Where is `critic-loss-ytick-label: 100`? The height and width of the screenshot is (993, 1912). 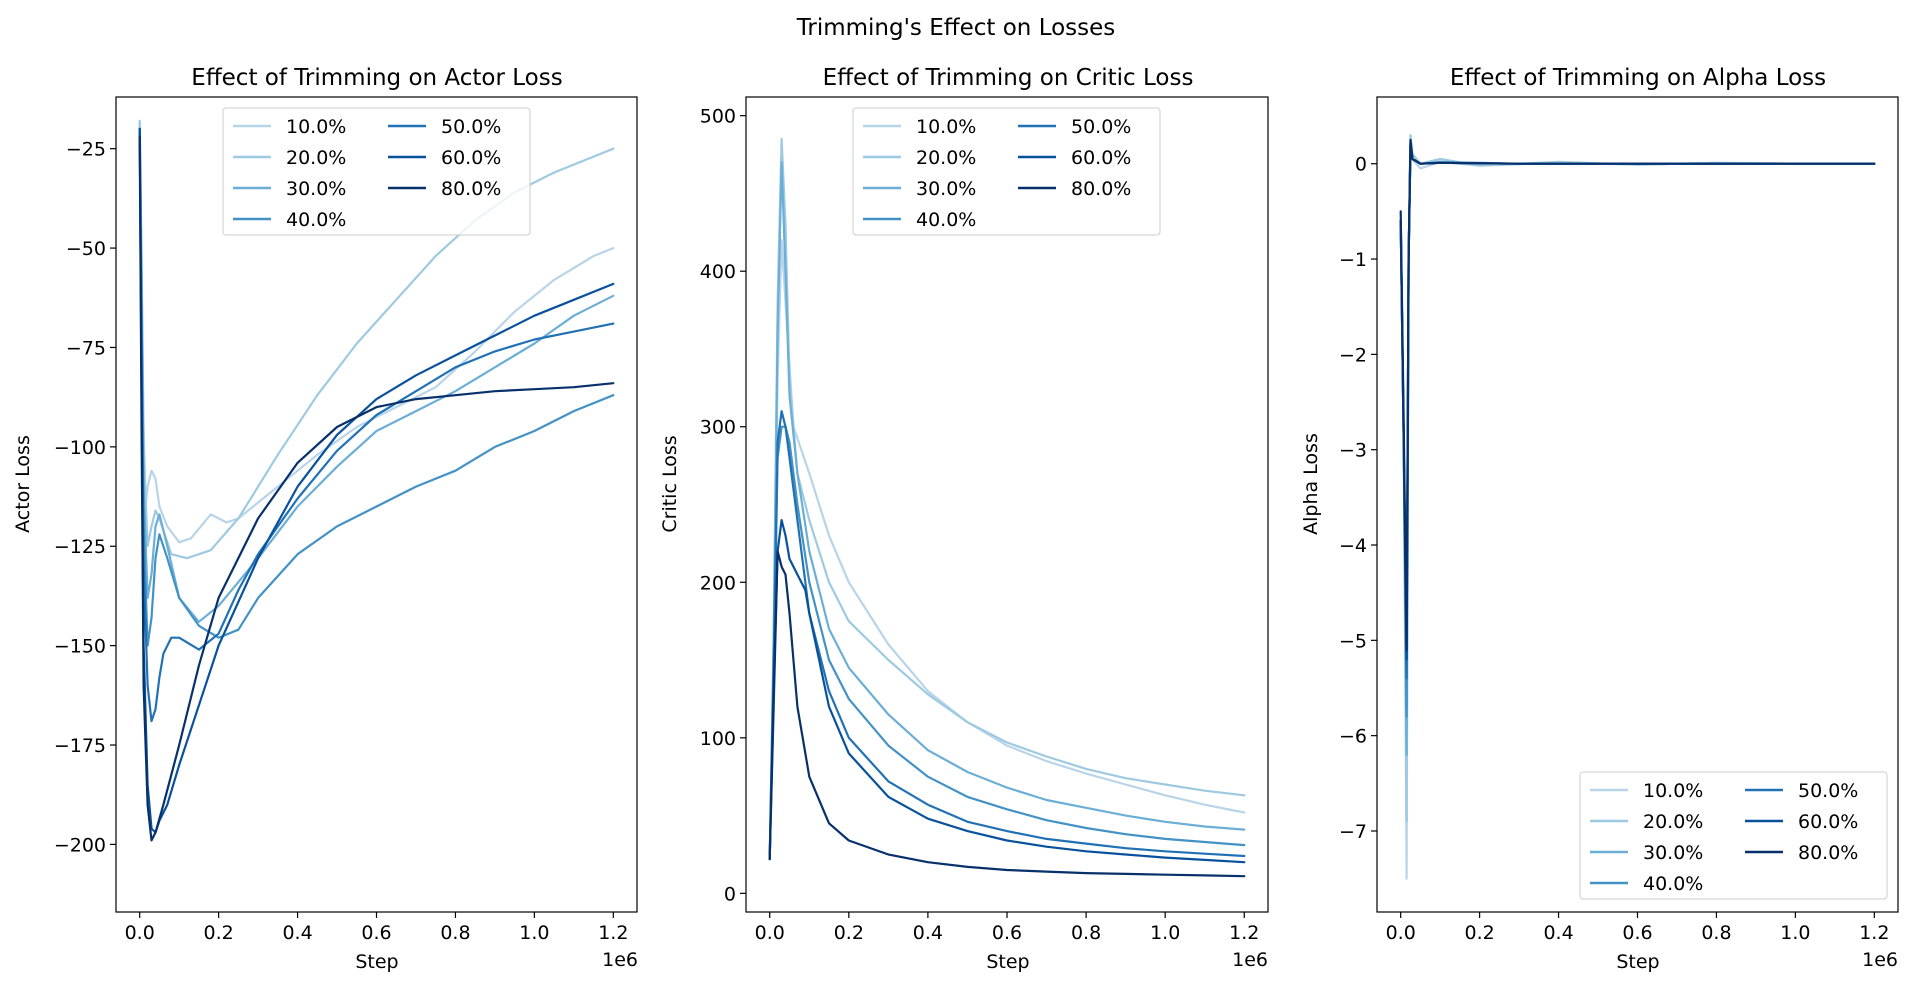
critic-loss-ytick-label: 100 is located at coordinates (718, 739).